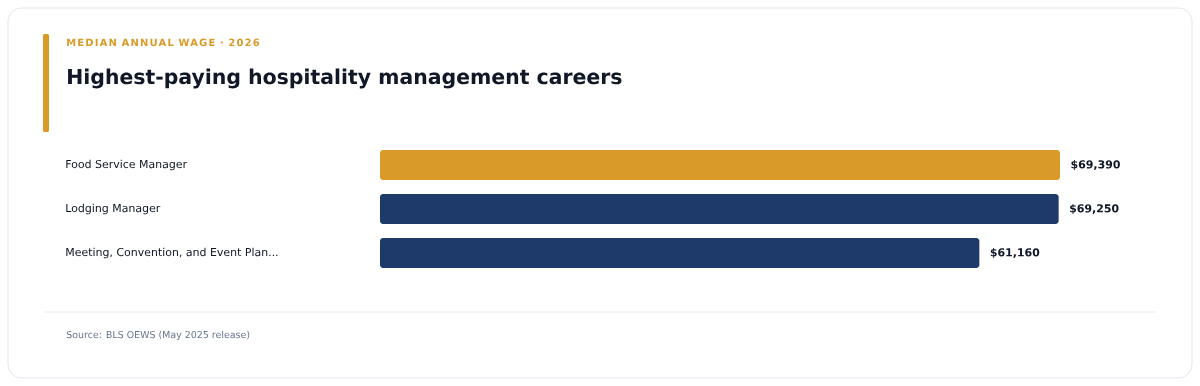 Image resolution: width=1200 pixels, height=386 pixels. What do you see at coordinates (345, 78) in the screenshot?
I see `chart-title: Highest-paying hospitality management careers` at bounding box center [345, 78].